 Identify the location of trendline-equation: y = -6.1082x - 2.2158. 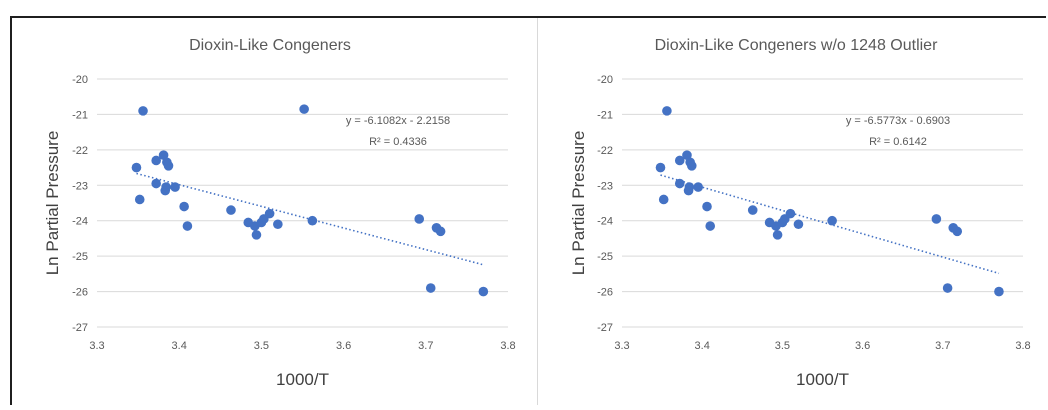
(398, 121).